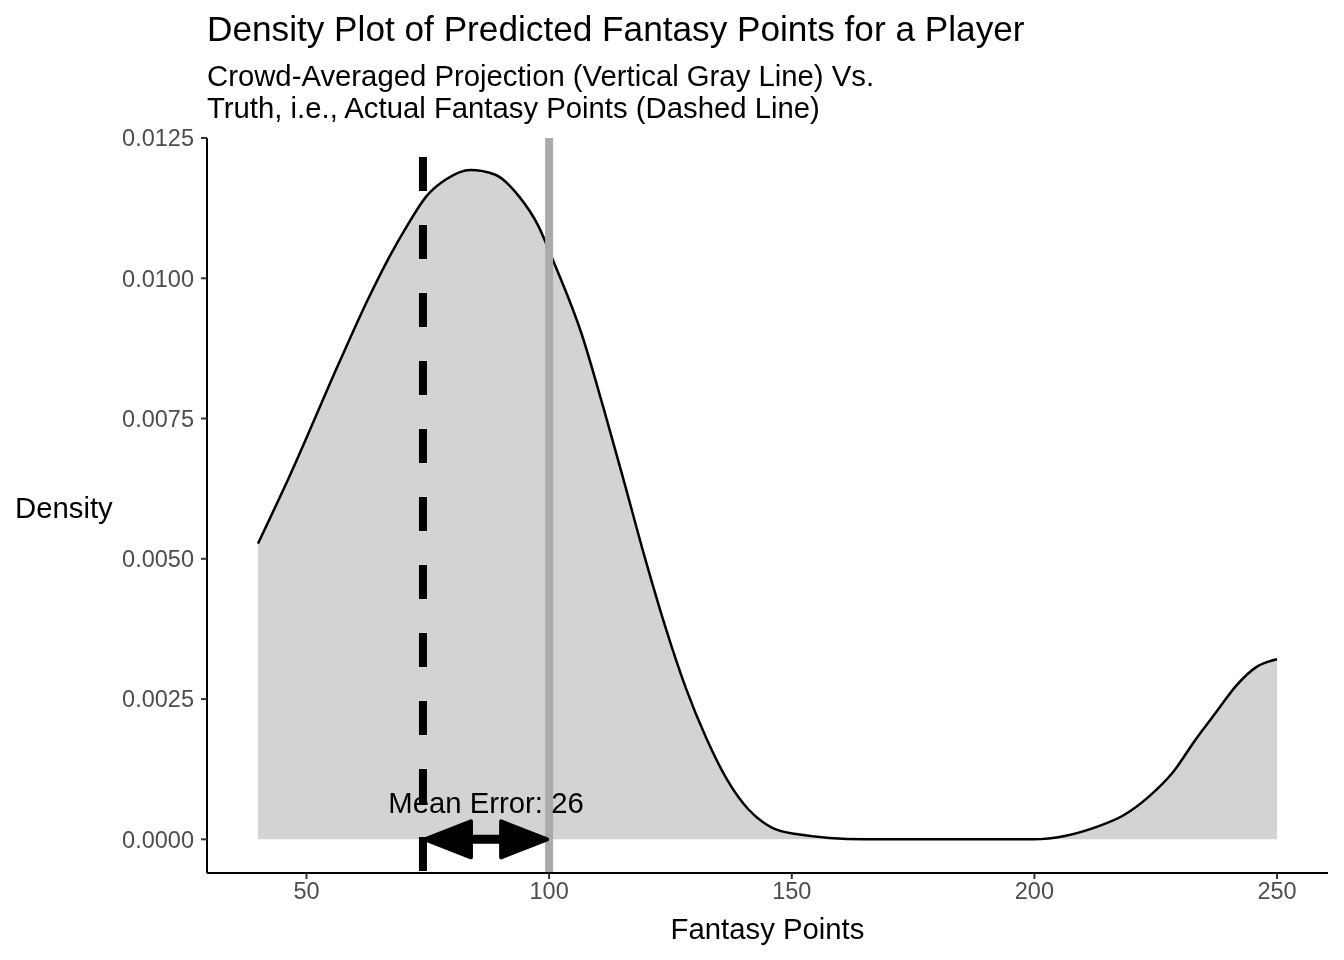 The height and width of the screenshot is (960, 1344). I want to click on y-tick-label: 0.0125, so click(158, 138).